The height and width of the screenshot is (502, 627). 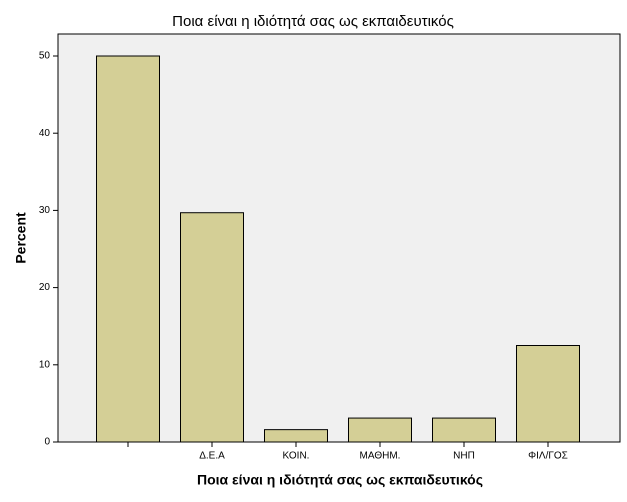 What do you see at coordinates (296, 456) in the screenshot?
I see `x-tick-label: ΚΟΙΝ.` at bounding box center [296, 456].